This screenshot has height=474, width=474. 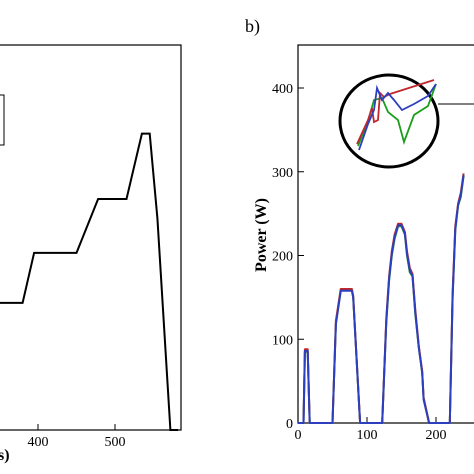 What do you see at coordinates (5, 455) in the screenshot?
I see `panel-a-x-axis-label: s)` at bounding box center [5, 455].